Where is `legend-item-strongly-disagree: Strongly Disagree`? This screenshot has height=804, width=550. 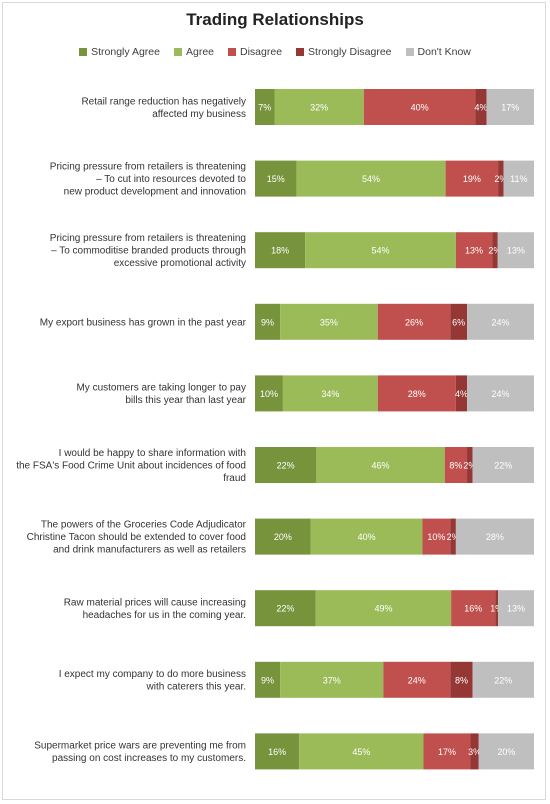
legend-item-strongly-disagree: Strongly Disagree is located at coordinates (344, 52).